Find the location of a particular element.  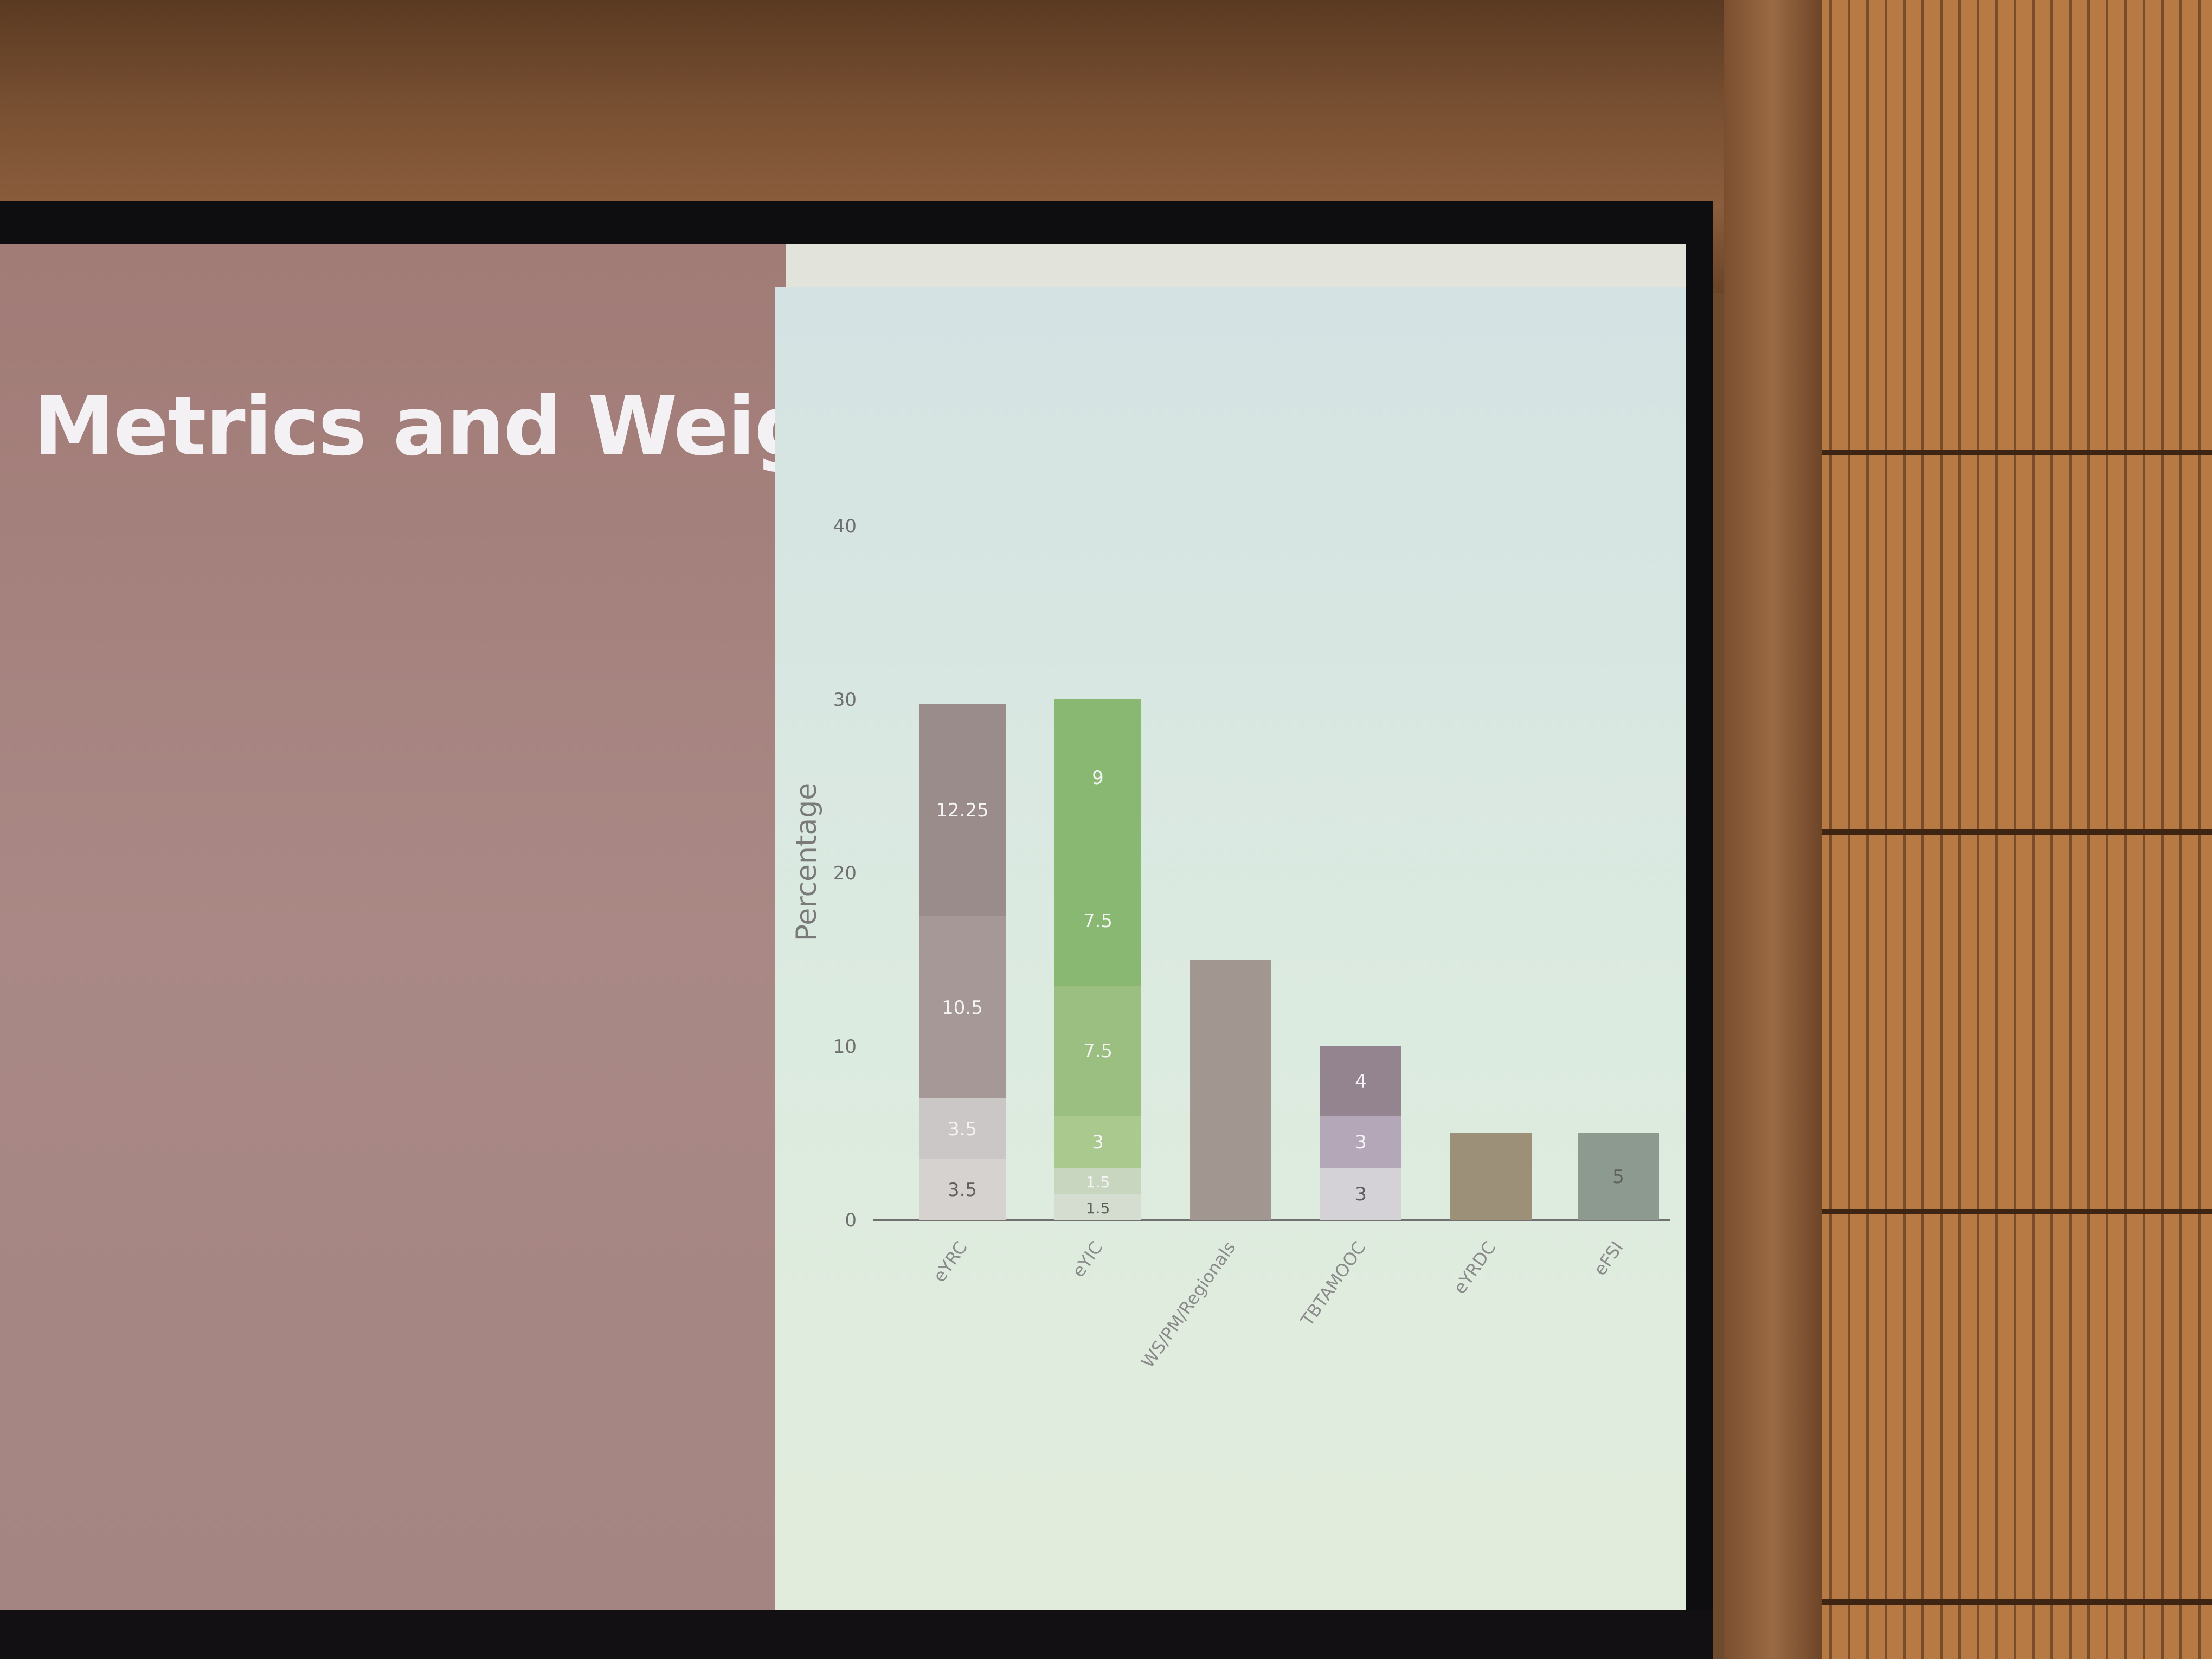

y-tick-label: 30 is located at coordinates (845, 700).